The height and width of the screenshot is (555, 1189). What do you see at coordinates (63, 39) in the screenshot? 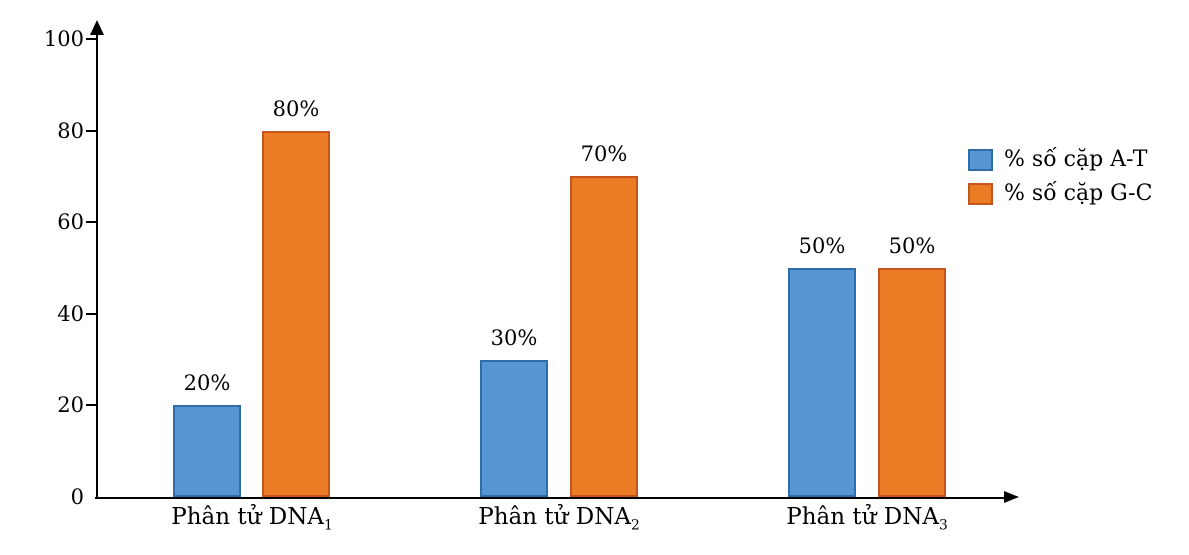
I see `y-axis-tick-label: 100` at bounding box center [63, 39].